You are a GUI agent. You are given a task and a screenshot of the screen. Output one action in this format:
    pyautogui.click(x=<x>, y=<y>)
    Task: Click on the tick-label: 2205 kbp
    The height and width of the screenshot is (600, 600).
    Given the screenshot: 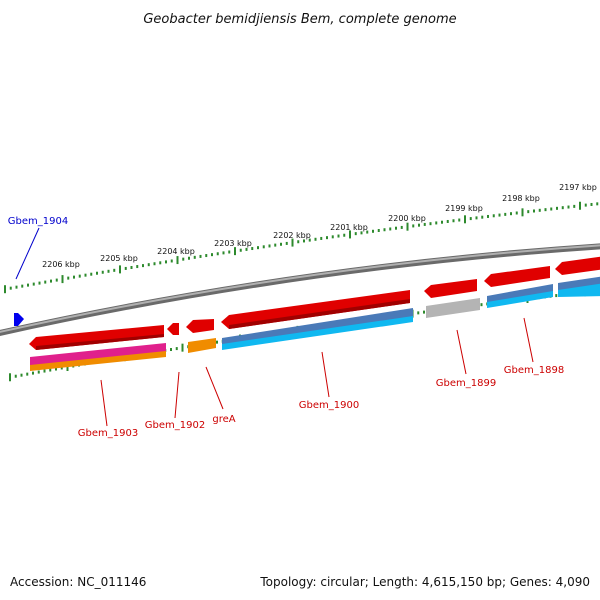 What is the action you would take?
    pyautogui.click(x=119, y=258)
    